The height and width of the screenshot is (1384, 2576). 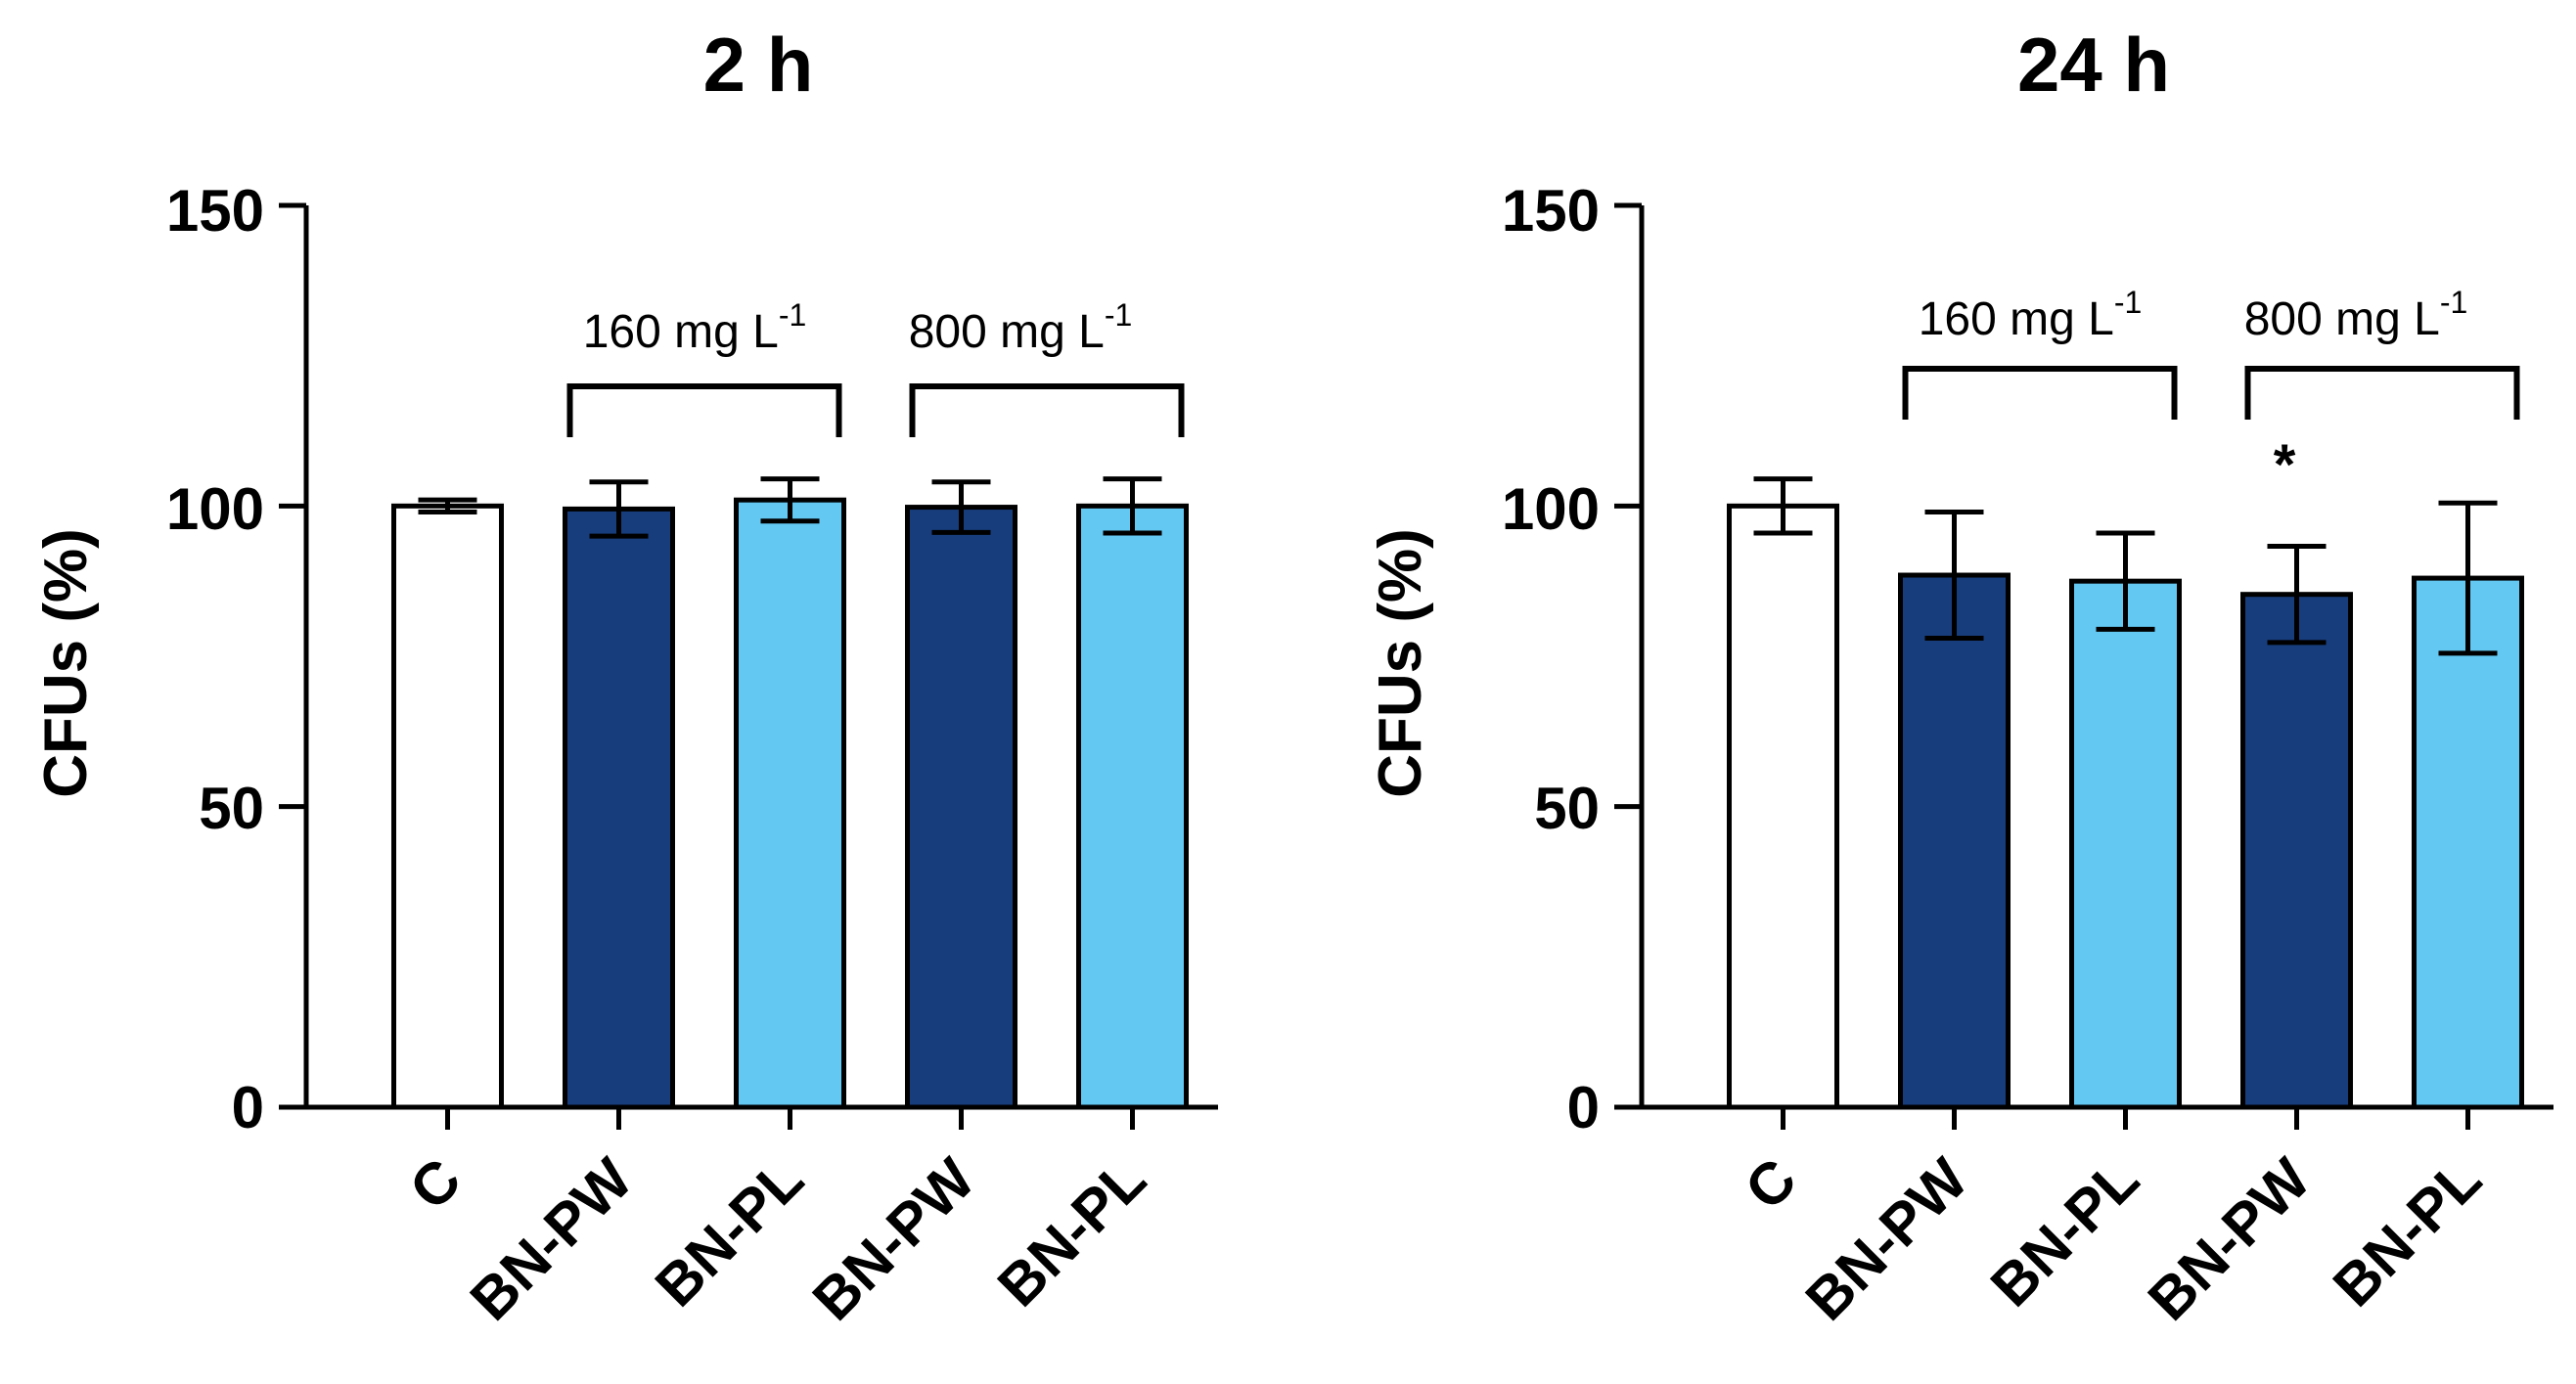 What do you see at coordinates (2285, 465) in the screenshot?
I see `significance-marker: *` at bounding box center [2285, 465].